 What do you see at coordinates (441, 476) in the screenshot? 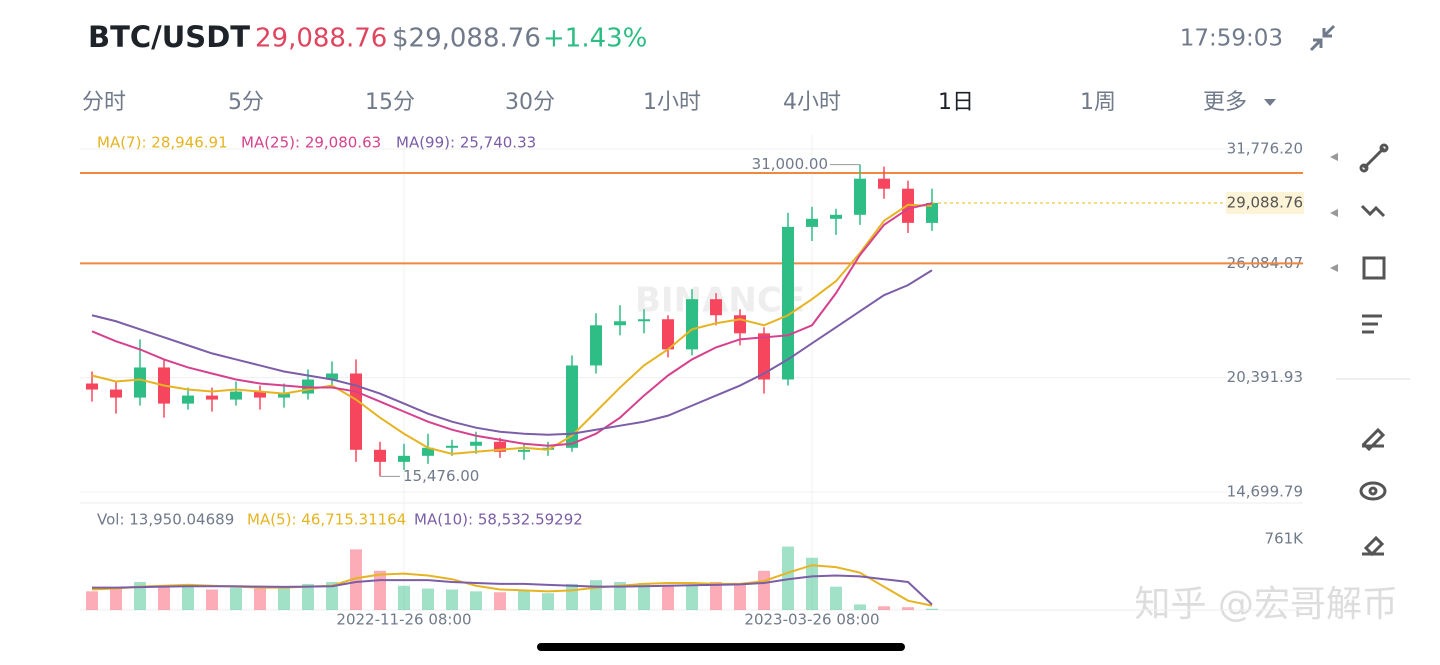
I see `low-label: 15,476.00` at bounding box center [441, 476].